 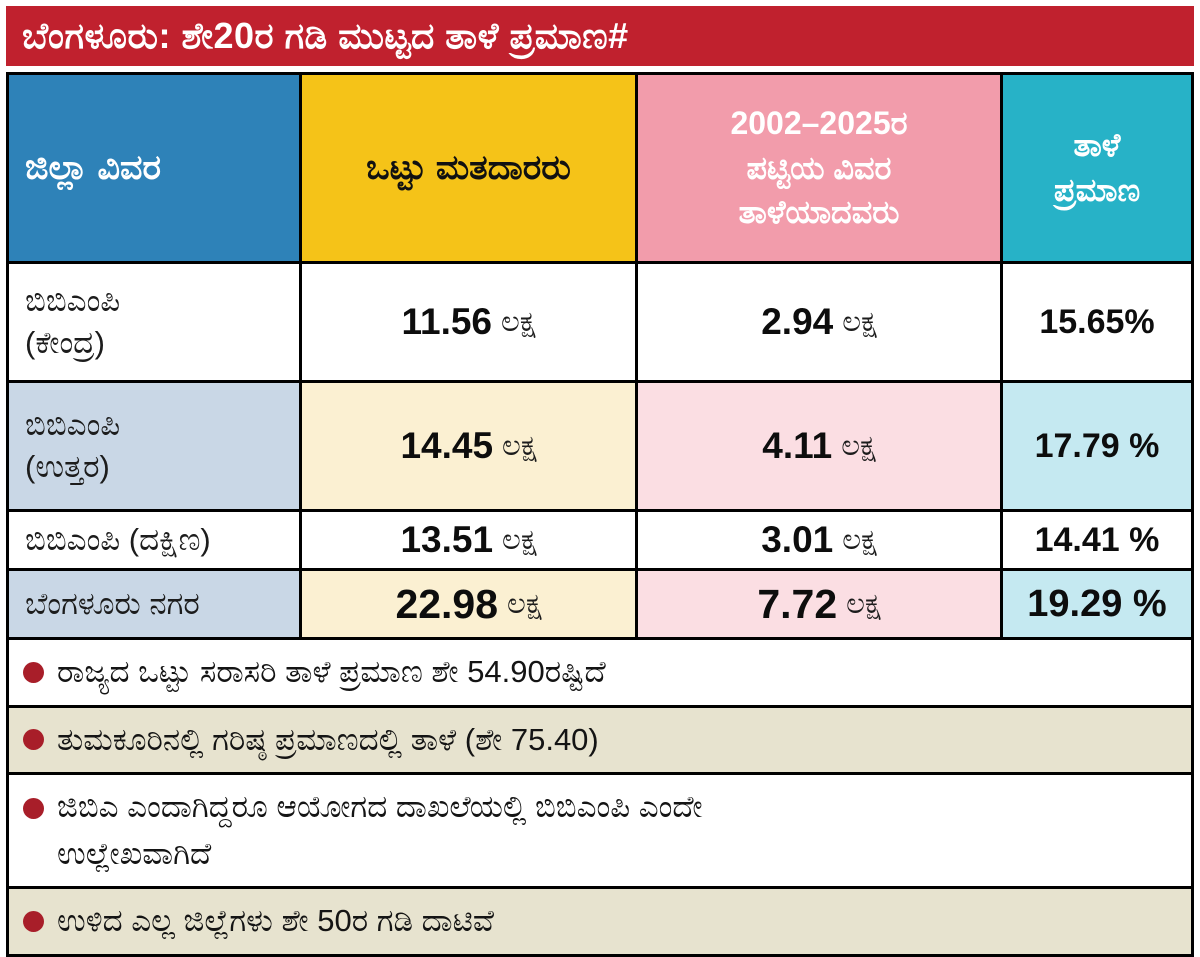 I want to click on table-row-4-district-cell: ಬೆಂಗಳೂರು ನಗರ, so click(x=154, y=604).